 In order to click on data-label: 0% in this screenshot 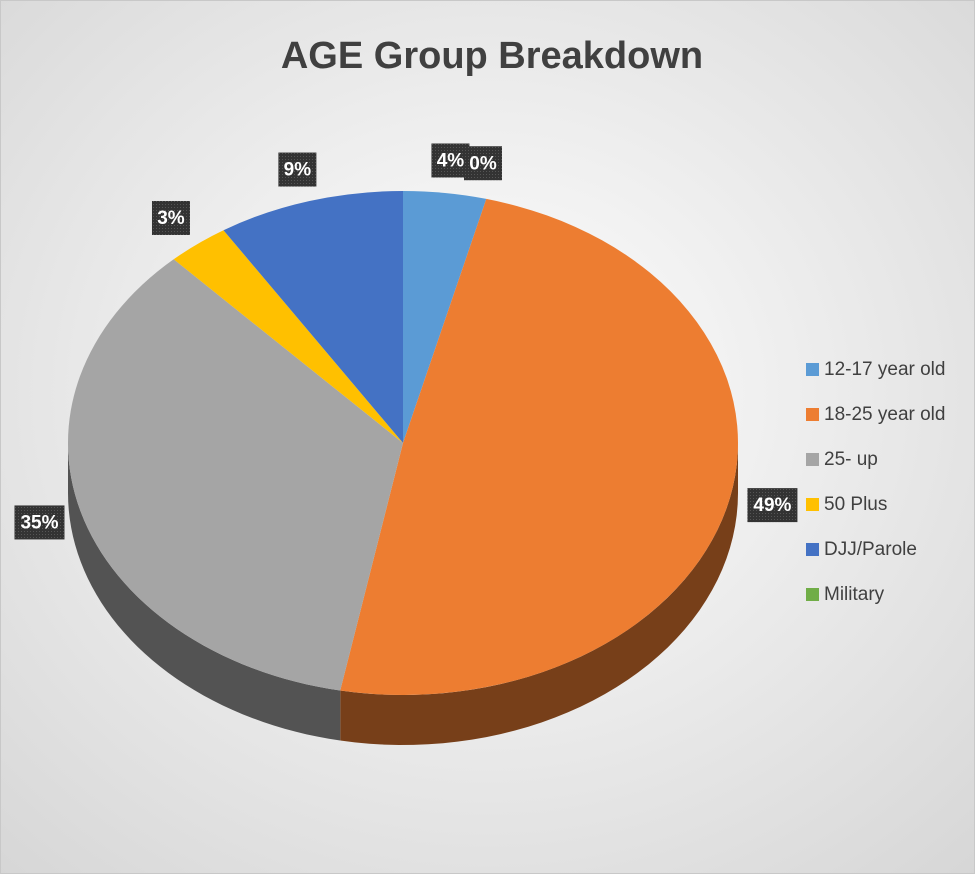, I will do `click(483, 163)`.